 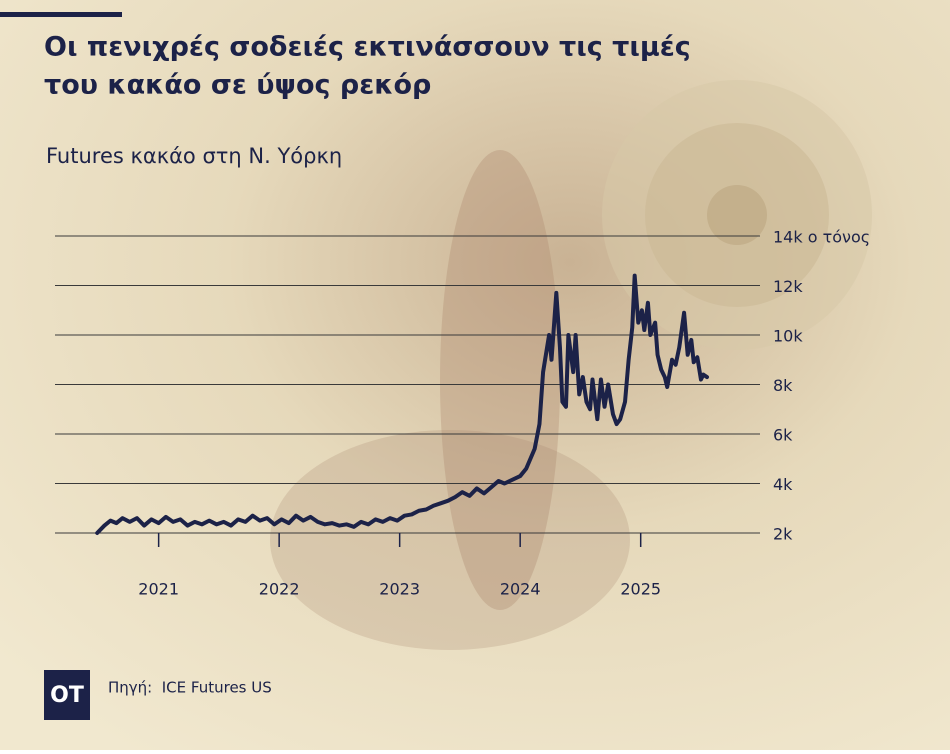 What do you see at coordinates (399, 589) in the screenshot?
I see `x-tick-label: 2023` at bounding box center [399, 589].